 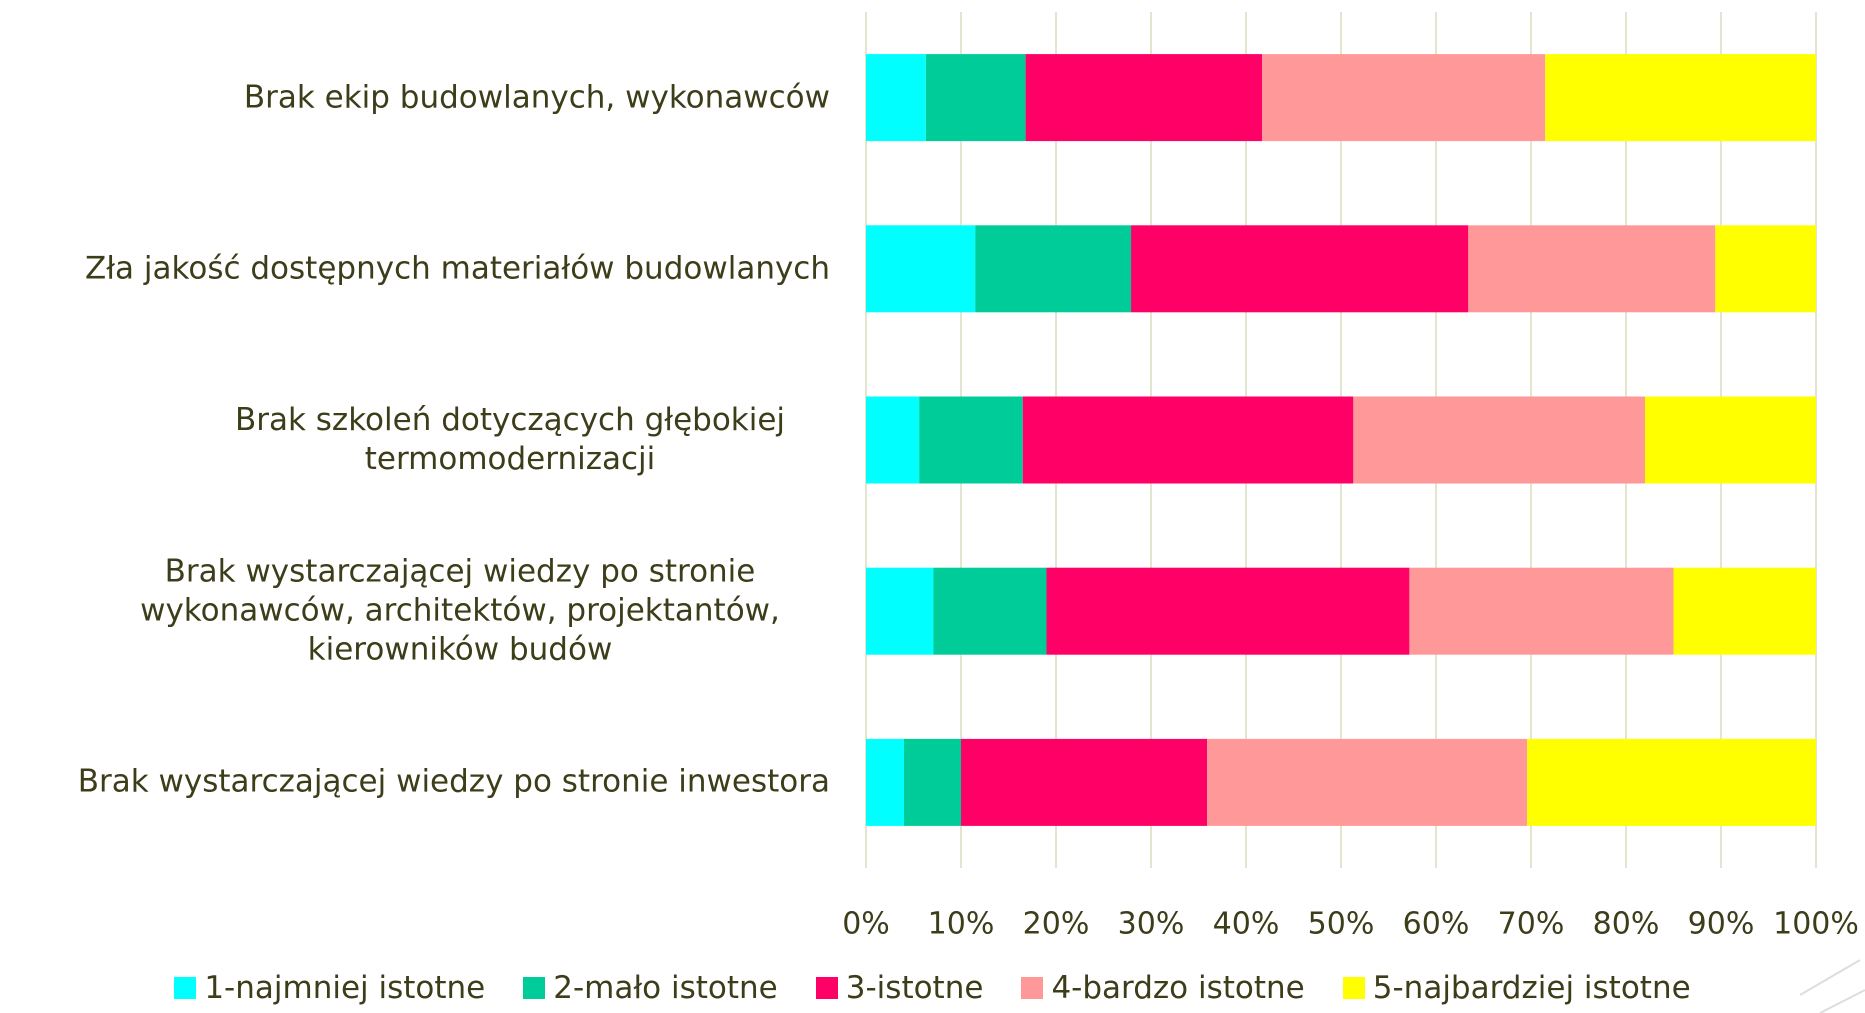 What do you see at coordinates (1178, 988) in the screenshot?
I see `legend-label: 4-bardzo istotne` at bounding box center [1178, 988].